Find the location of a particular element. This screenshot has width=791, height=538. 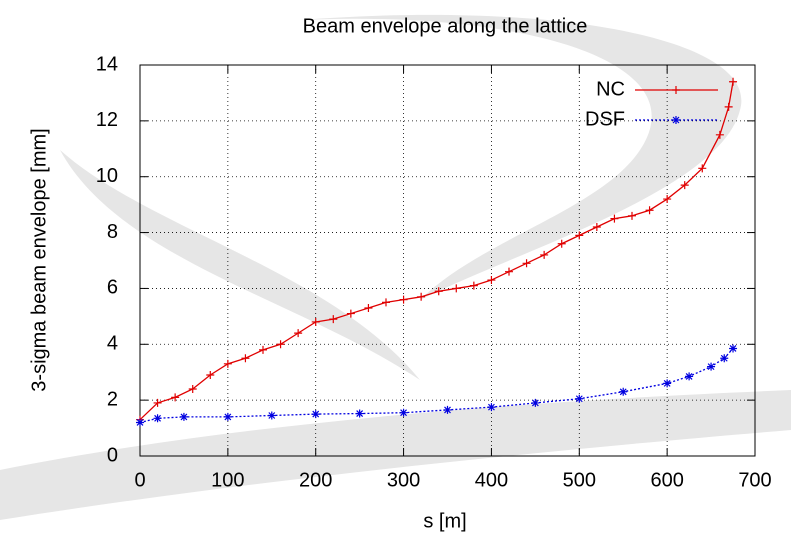

y-tick-label: 14 is located at coordinates (107, 64).